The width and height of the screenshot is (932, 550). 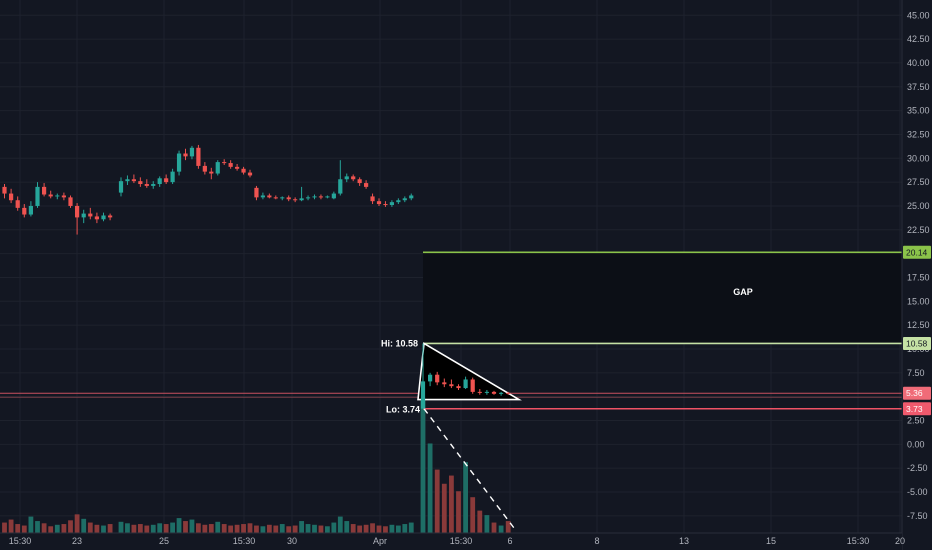 I want to click on price-tick-label: 17.50, so click(x=918, y=277).